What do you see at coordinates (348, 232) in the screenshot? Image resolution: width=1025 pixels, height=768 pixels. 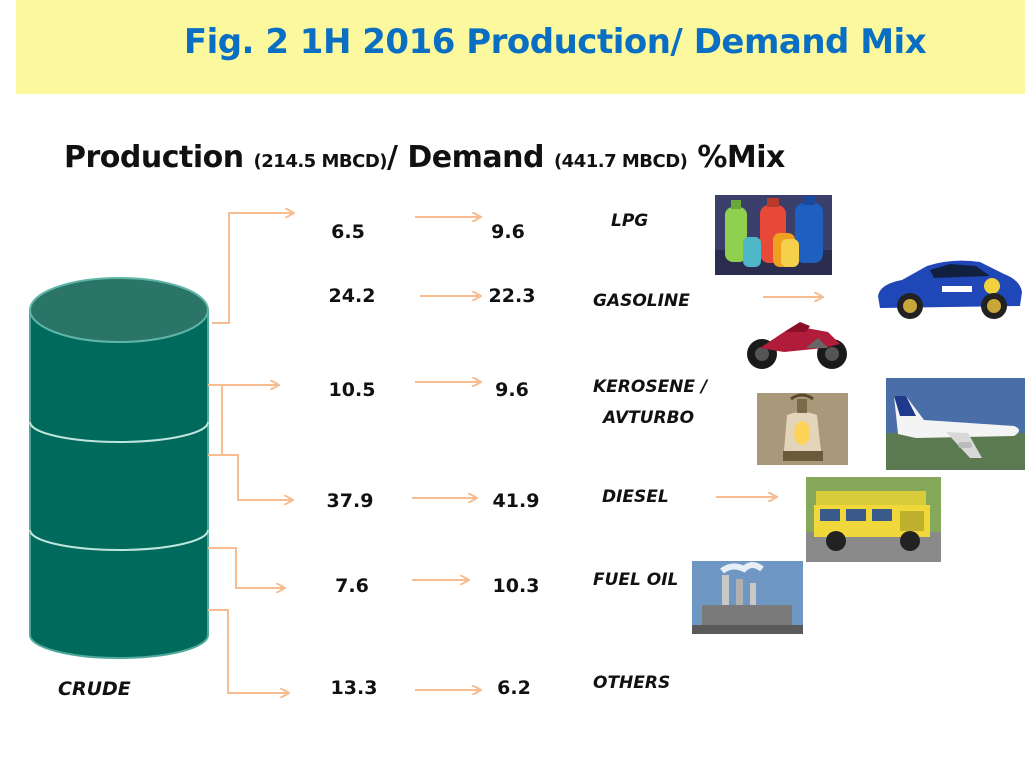 I see `production-value-lpg: 6.5` at bounding box center [348, 232].